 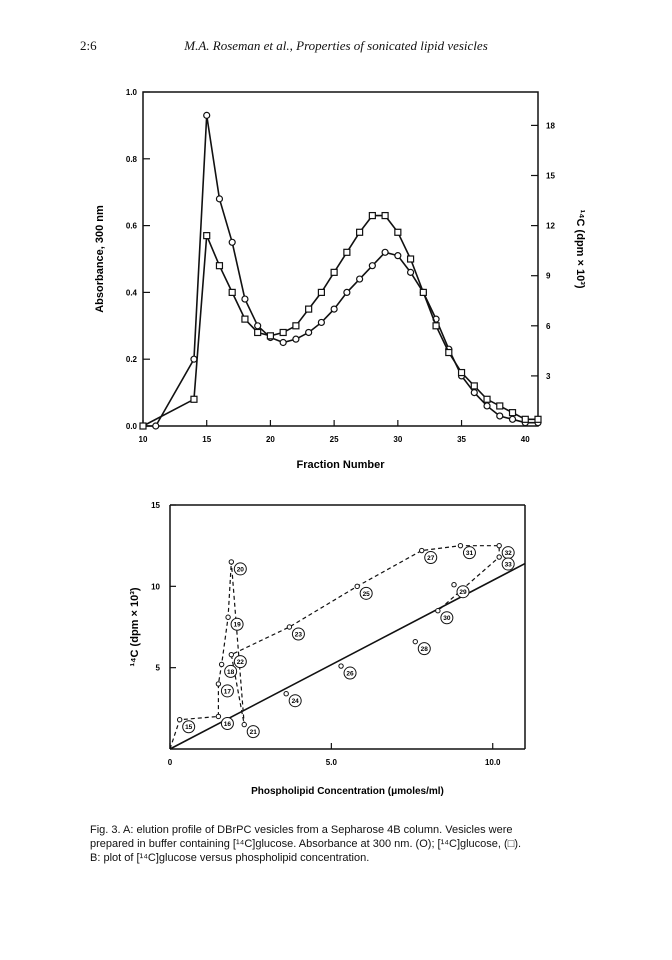 I want to click on y2-axis-label: ¹⁴C (dpm × 10³), so click(x=580, y=248).